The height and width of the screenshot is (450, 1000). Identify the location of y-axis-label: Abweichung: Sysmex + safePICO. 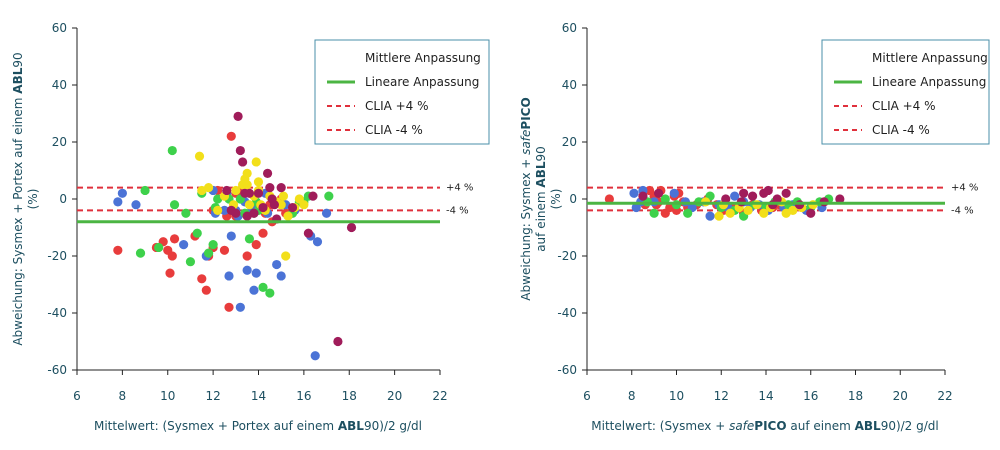
(526, 198).